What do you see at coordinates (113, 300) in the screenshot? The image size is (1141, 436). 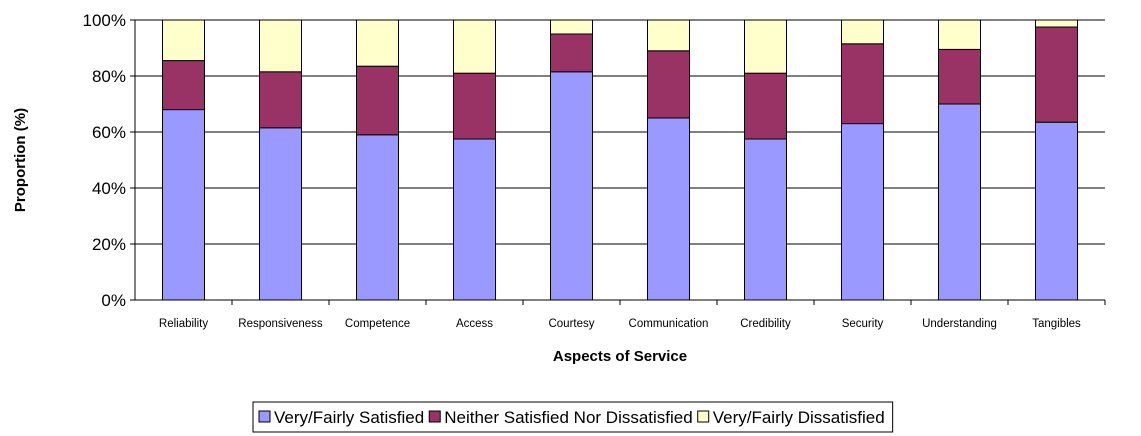 I see `y-tick-label: 0%` at bounding box center [113, 300].